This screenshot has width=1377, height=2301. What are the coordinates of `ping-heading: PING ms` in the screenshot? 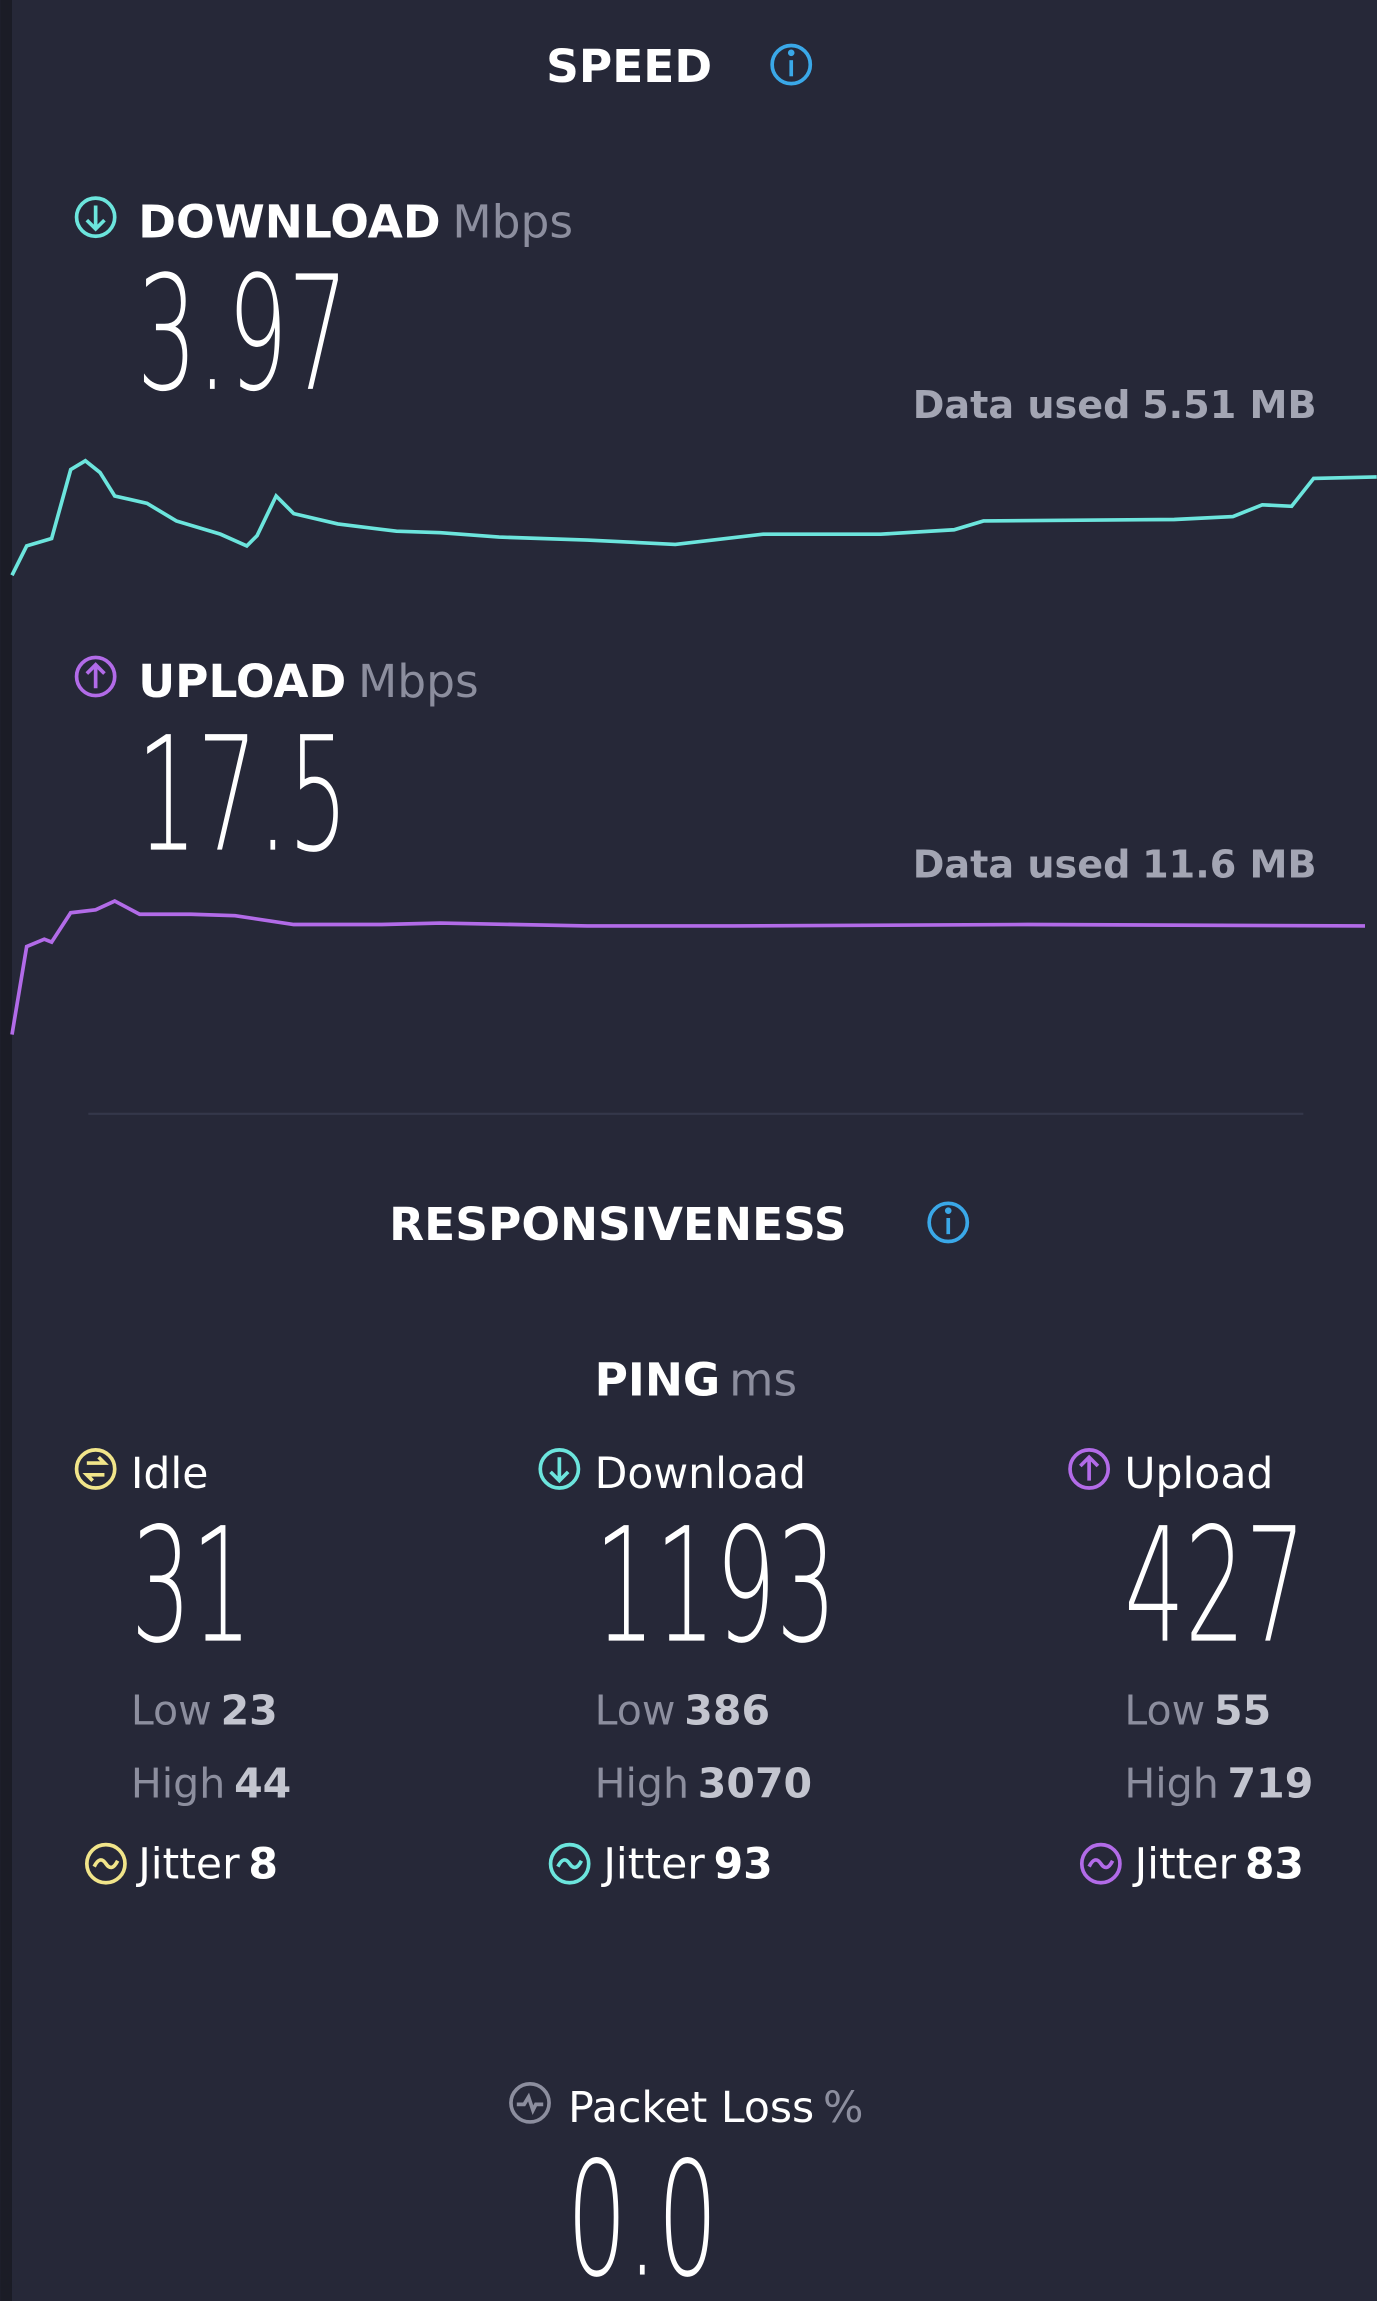 It's located at (696, 1380).